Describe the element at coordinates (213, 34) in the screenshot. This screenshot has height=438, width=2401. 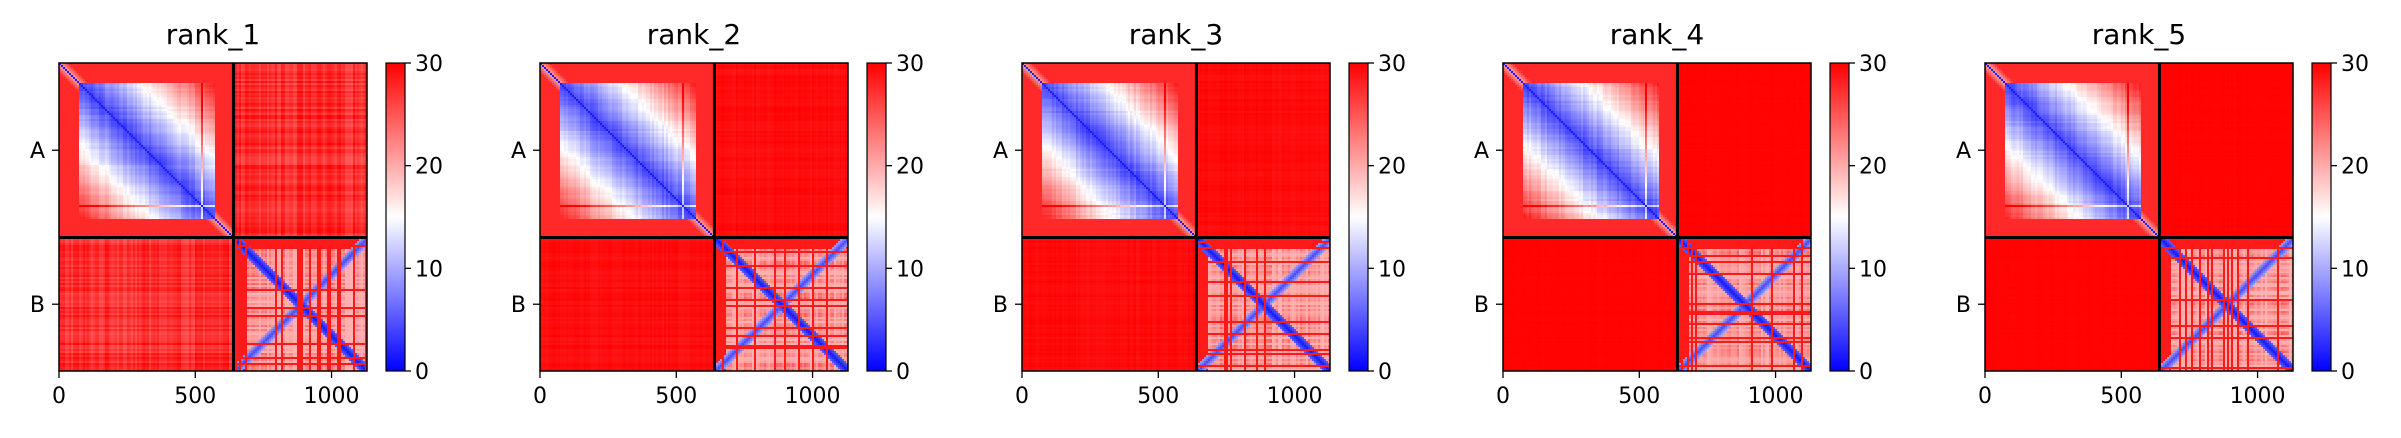
I see `panel-title: rank_1` at that location.